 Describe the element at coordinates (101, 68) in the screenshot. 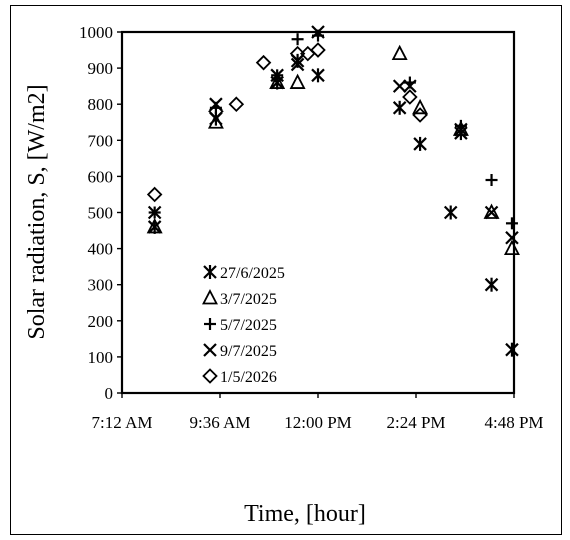

I see `y-tick-label: 900` at that location.